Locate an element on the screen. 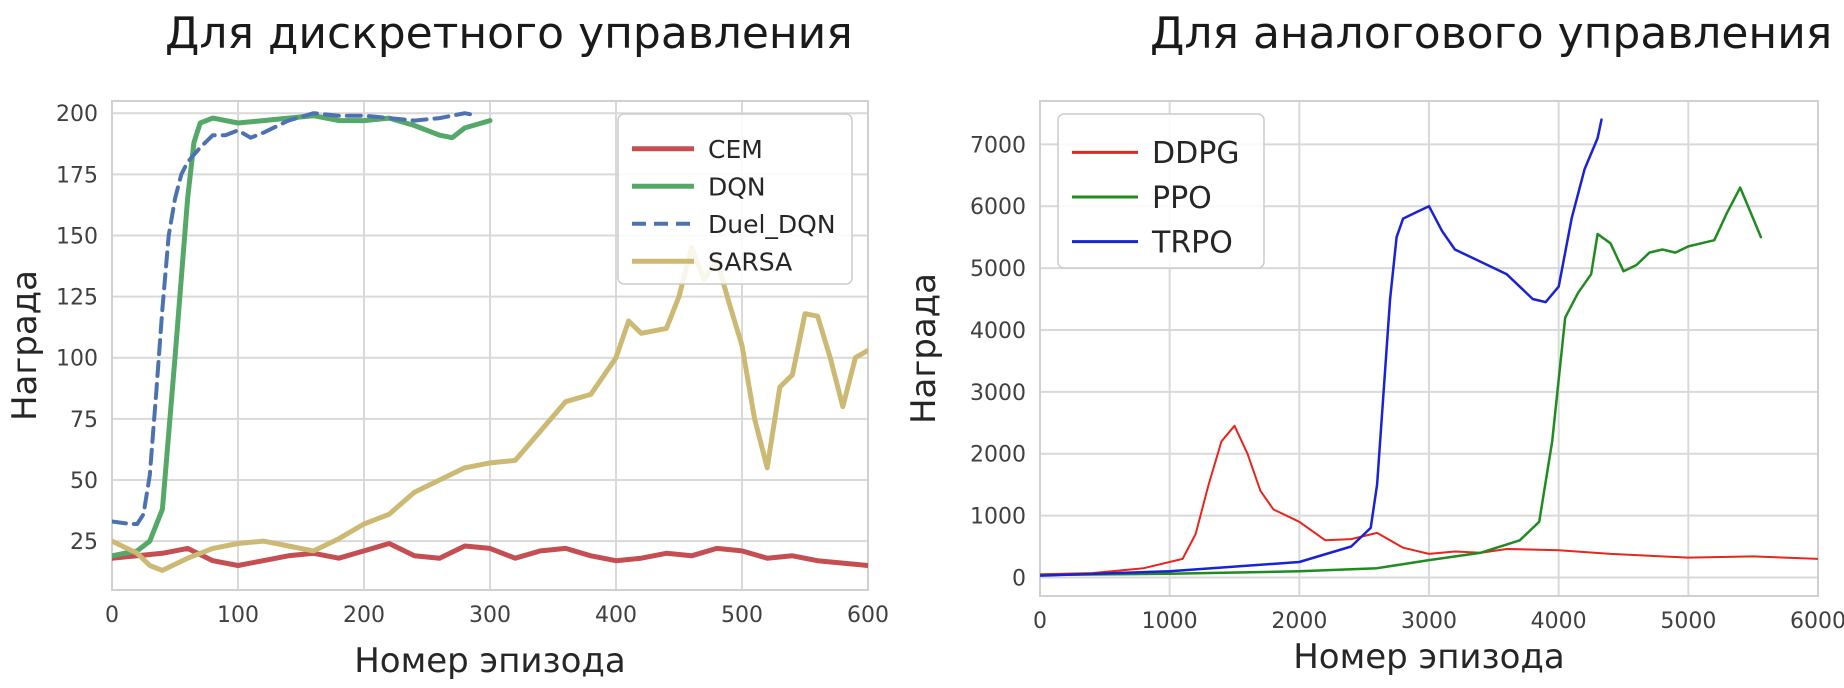  legend-label: TRPO is located at coordinates (1192, 242).